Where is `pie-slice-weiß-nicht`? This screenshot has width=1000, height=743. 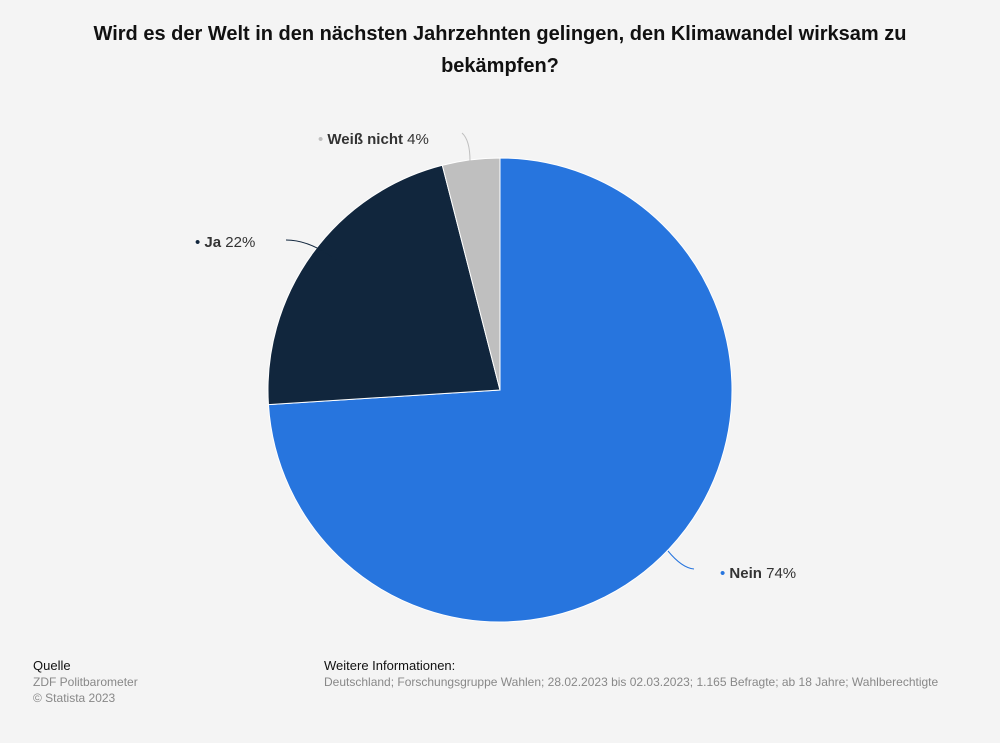
pie-slice-weiß-nicht is located at coordinates (471, 274).